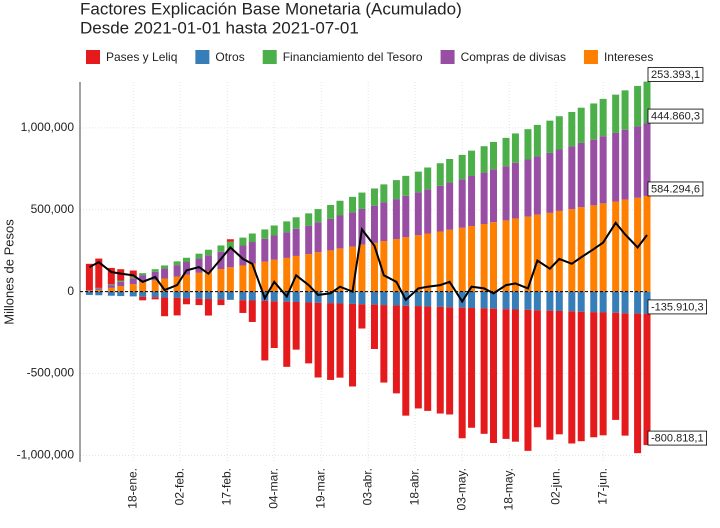 Image resolution: width=720 pixels, height=528 pixels. I want to click on end-label-text: 444.860,3, so click(675, 116).